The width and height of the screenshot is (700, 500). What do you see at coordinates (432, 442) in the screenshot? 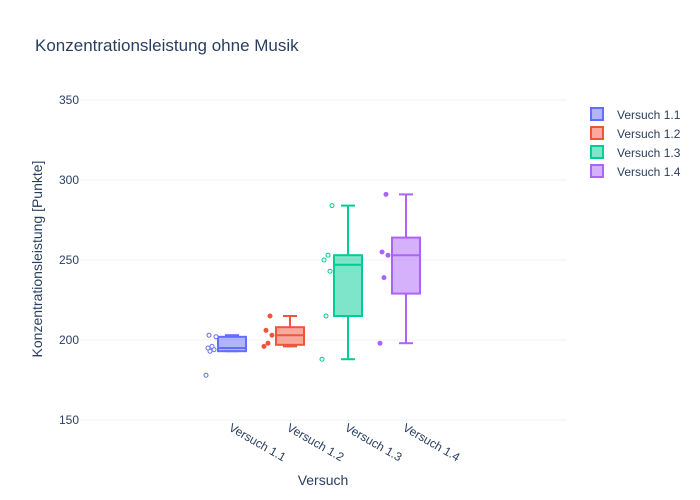
I see `x-tick-label: Versuch 1.4` at bounding box center [432, 442].